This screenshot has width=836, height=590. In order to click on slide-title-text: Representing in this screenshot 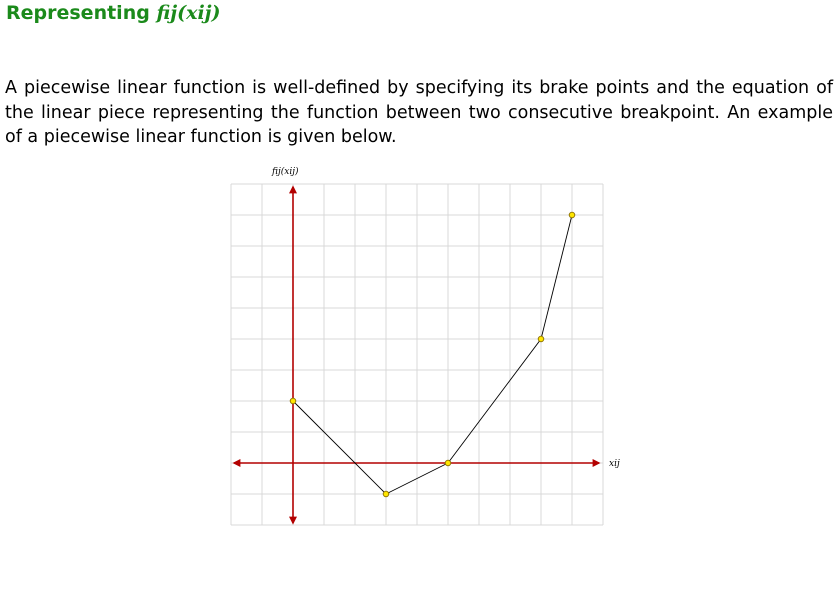, I will do `click(78, 13)`.